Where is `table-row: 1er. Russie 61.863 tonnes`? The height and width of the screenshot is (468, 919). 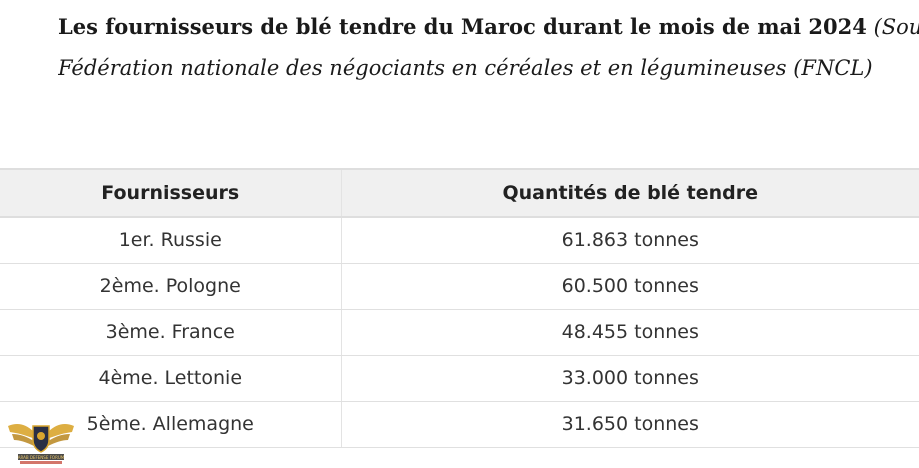 table-row: 1er. Russie 61.863 tonnes is located at coordinates (459, 240).